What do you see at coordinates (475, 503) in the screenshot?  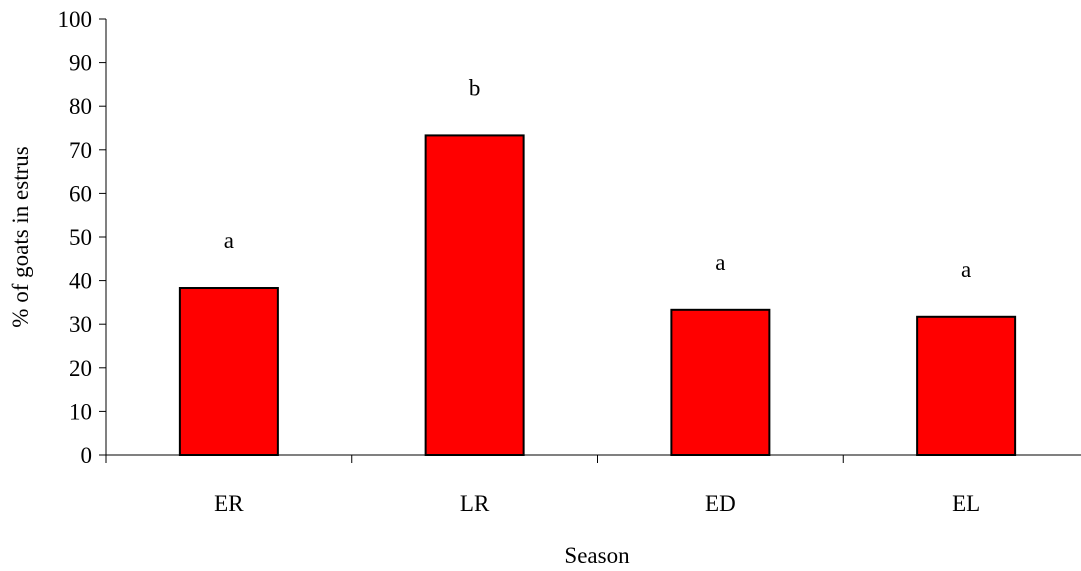 I see `x-tick-label-lr: LR` at bounding box center [475, 503].